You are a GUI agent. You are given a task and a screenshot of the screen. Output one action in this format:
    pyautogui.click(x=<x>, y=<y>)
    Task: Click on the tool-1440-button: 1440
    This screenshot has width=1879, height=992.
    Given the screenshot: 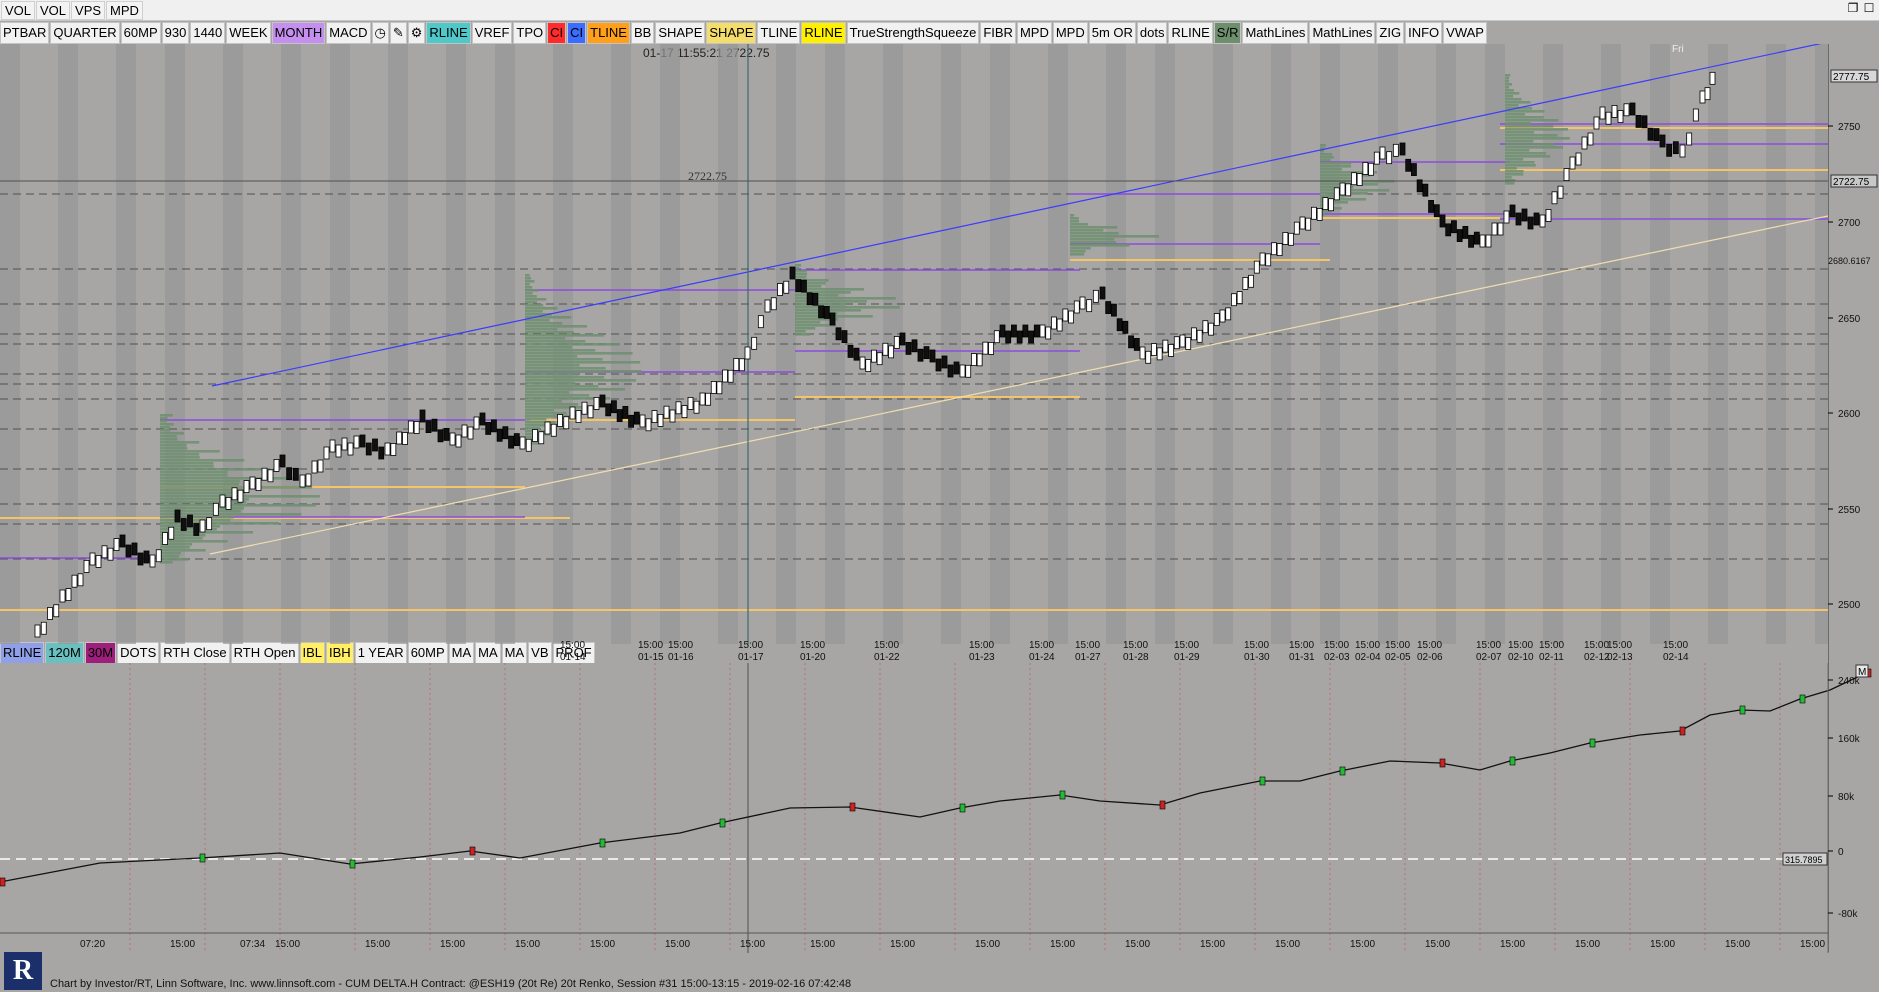 What is the action you would take?
    pyautogui.click(x=208, y=33)
    